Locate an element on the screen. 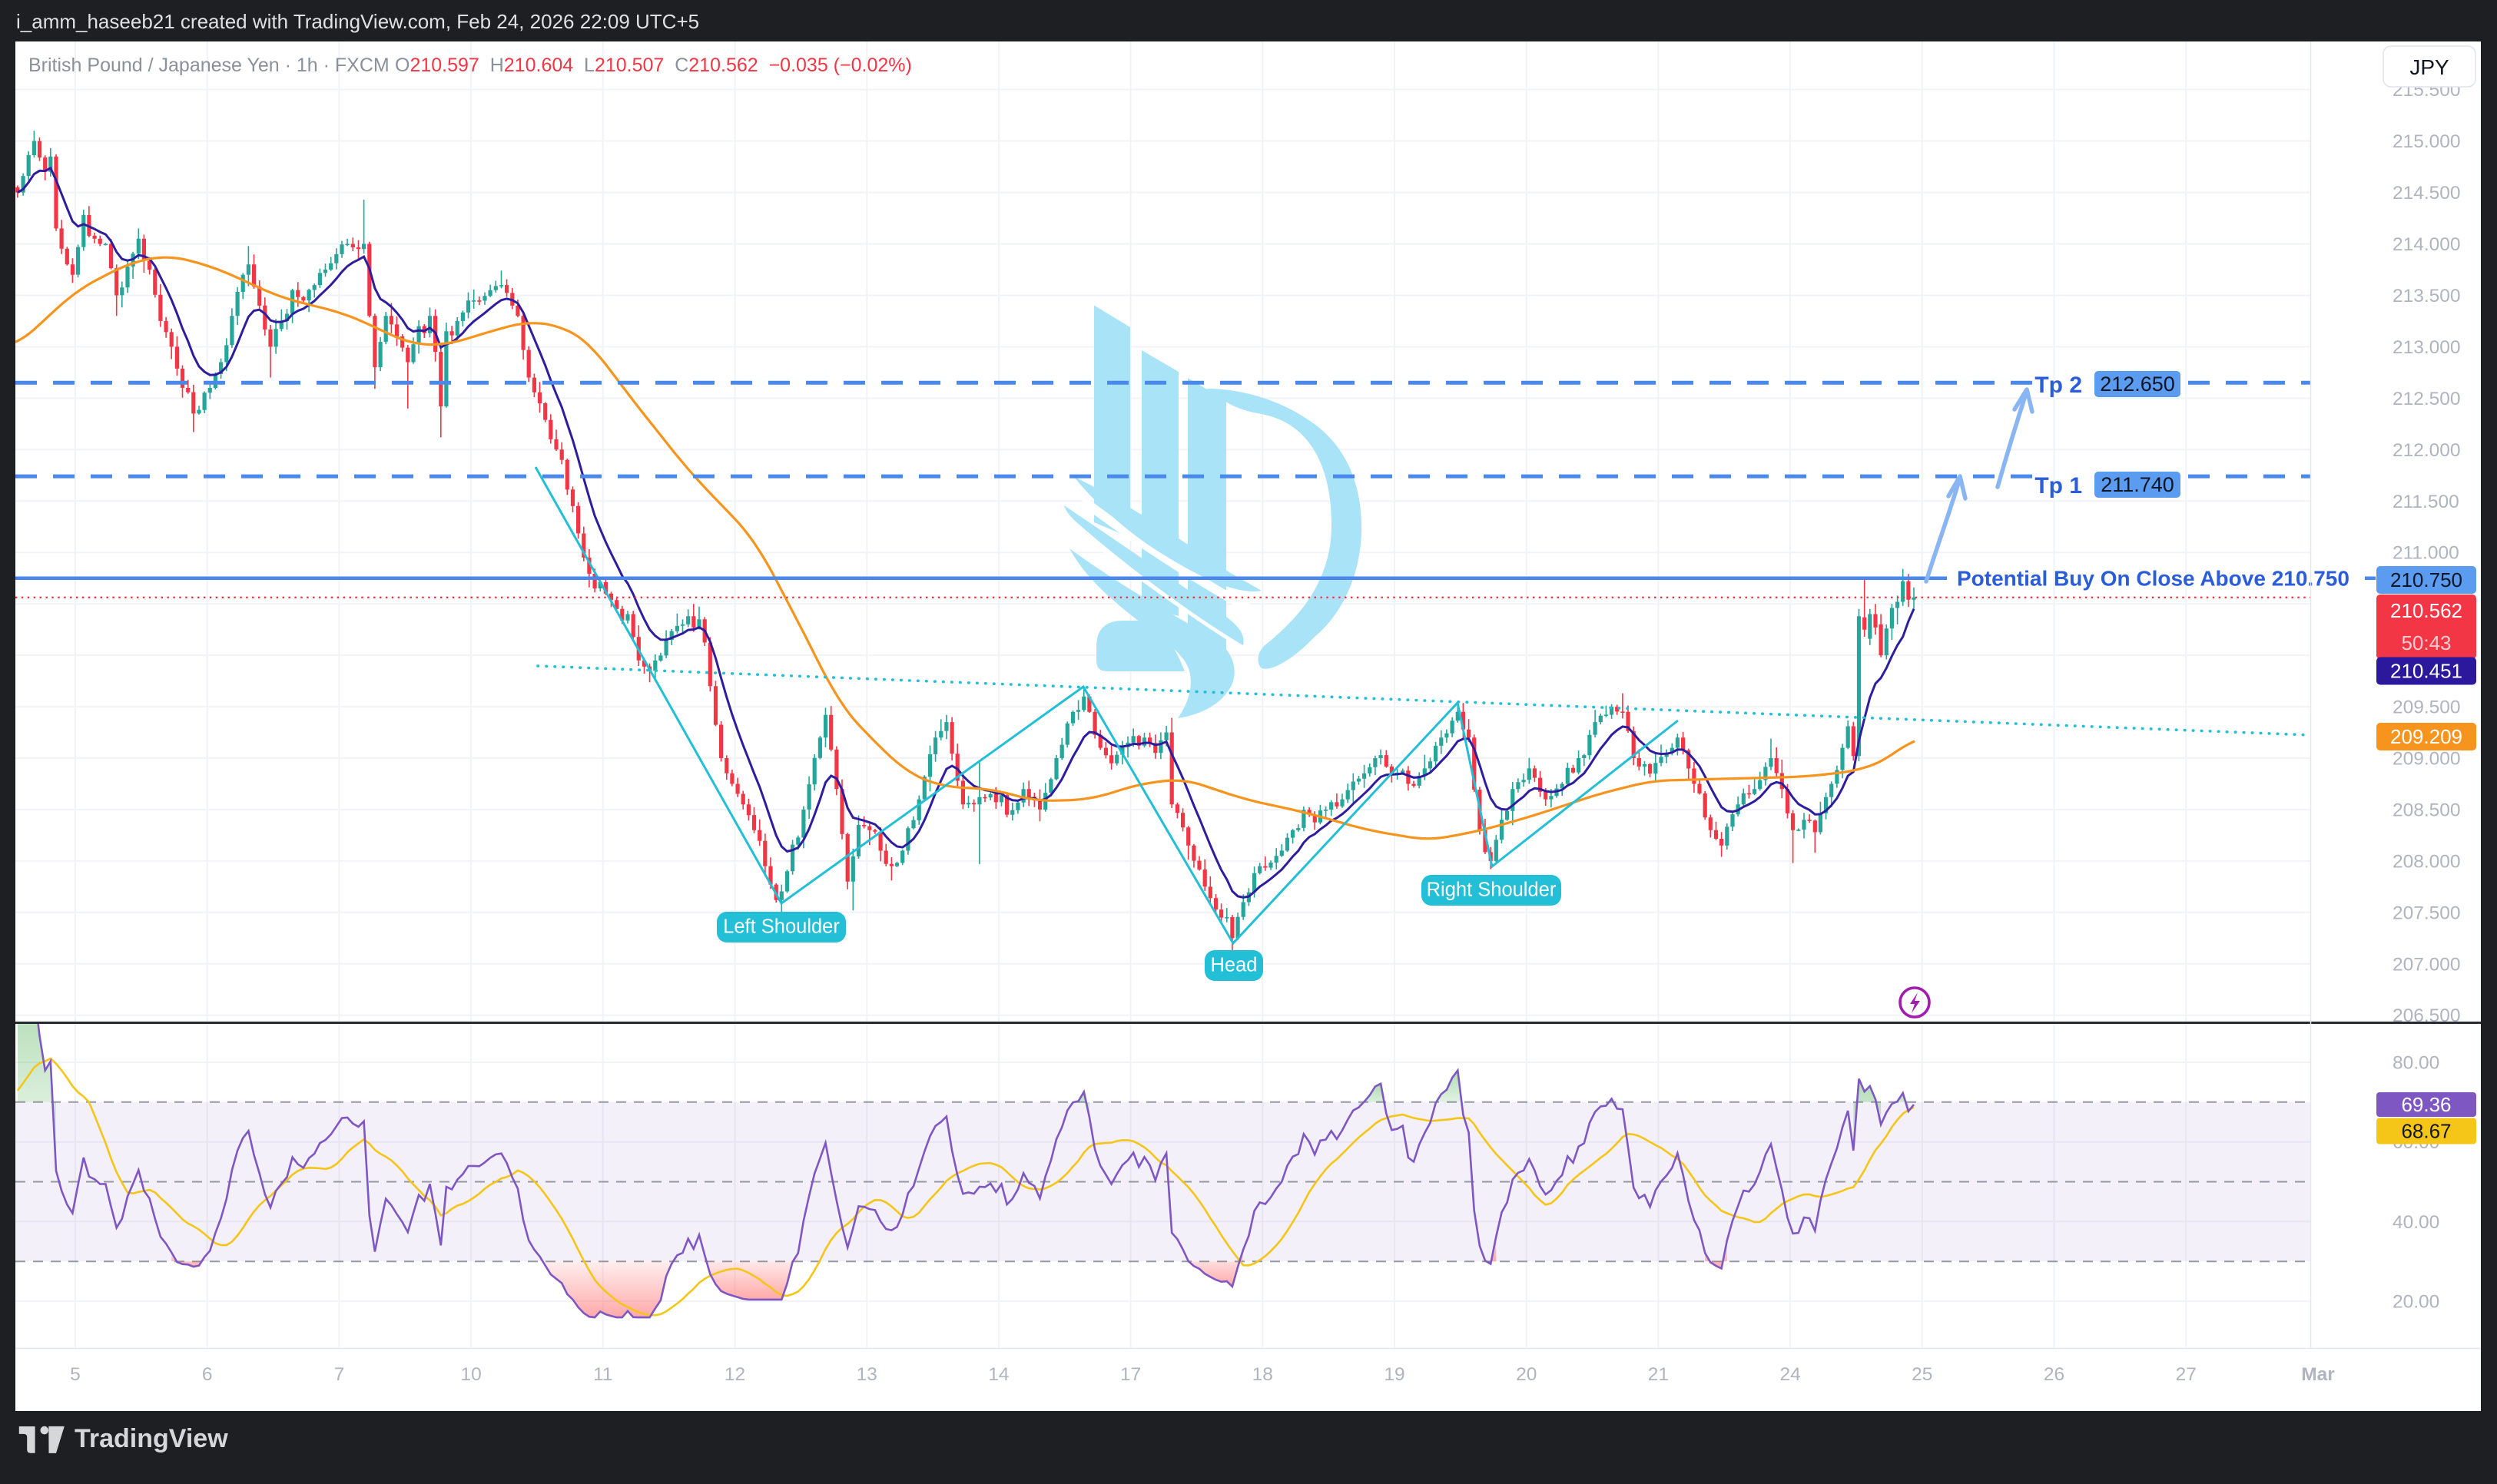 Image resolution: width=2497 pixels, height=1484 pixels. svg-text: 18 is located at coordinates (1262, 1374).